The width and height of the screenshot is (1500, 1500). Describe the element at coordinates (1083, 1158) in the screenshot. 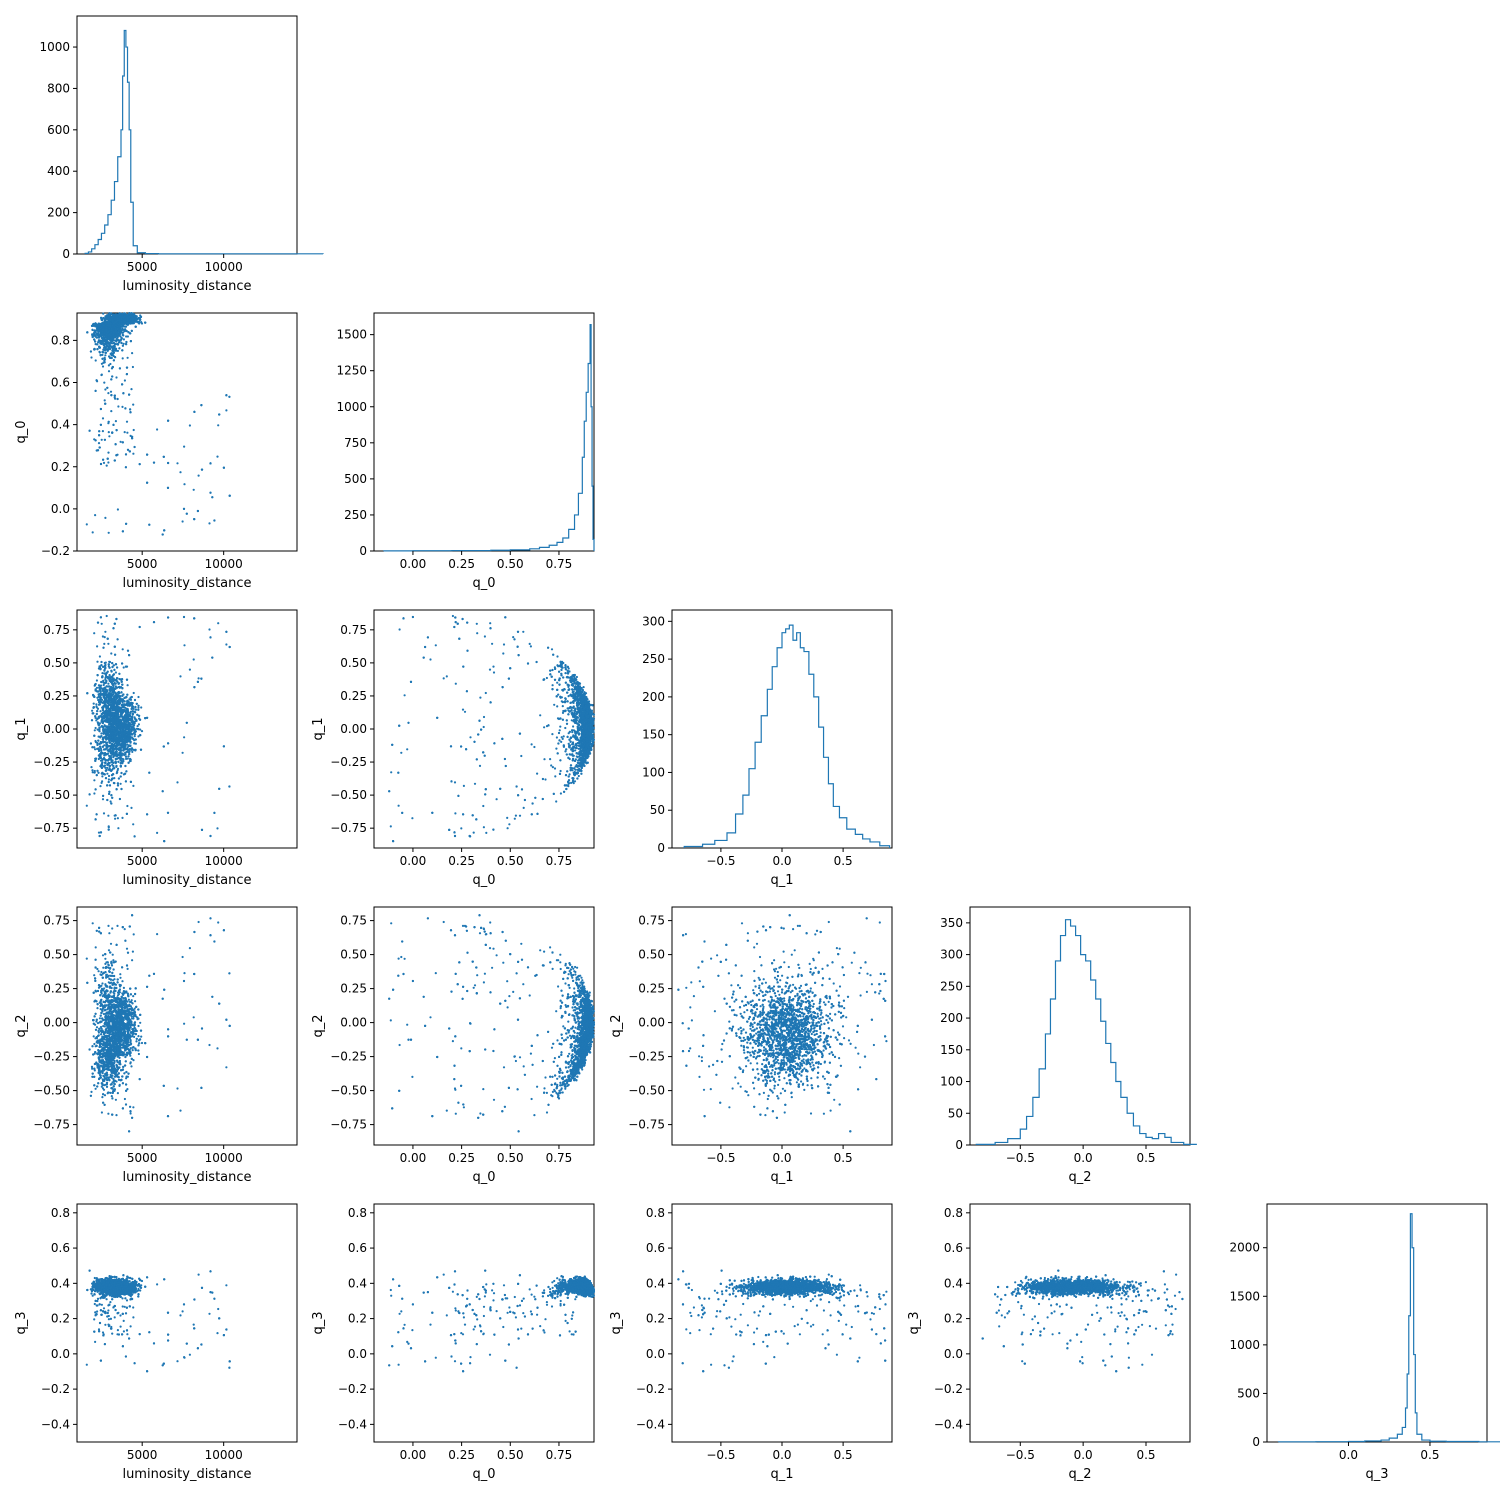

I see `x-tick-label: 0.0` at that location.